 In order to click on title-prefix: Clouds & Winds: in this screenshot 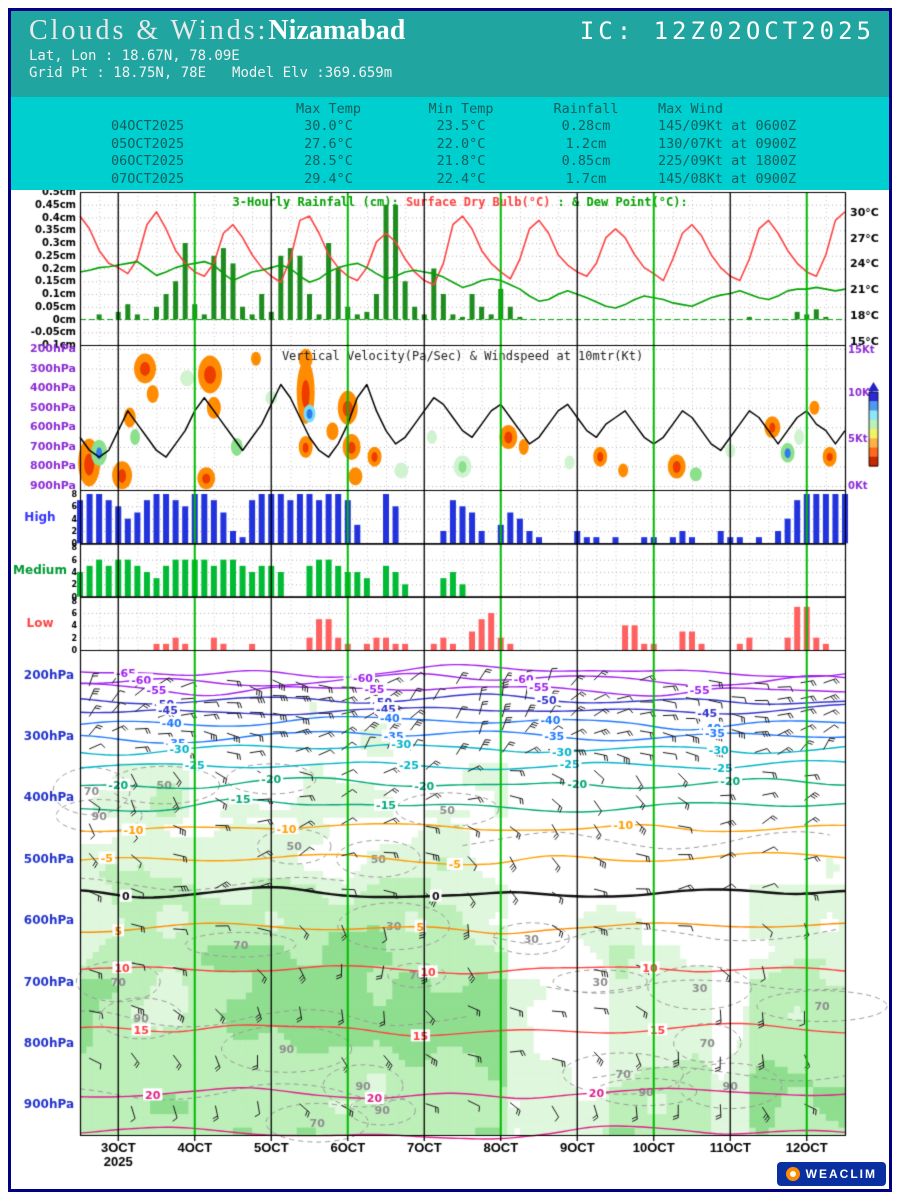, I will do `click(149, 30)`.